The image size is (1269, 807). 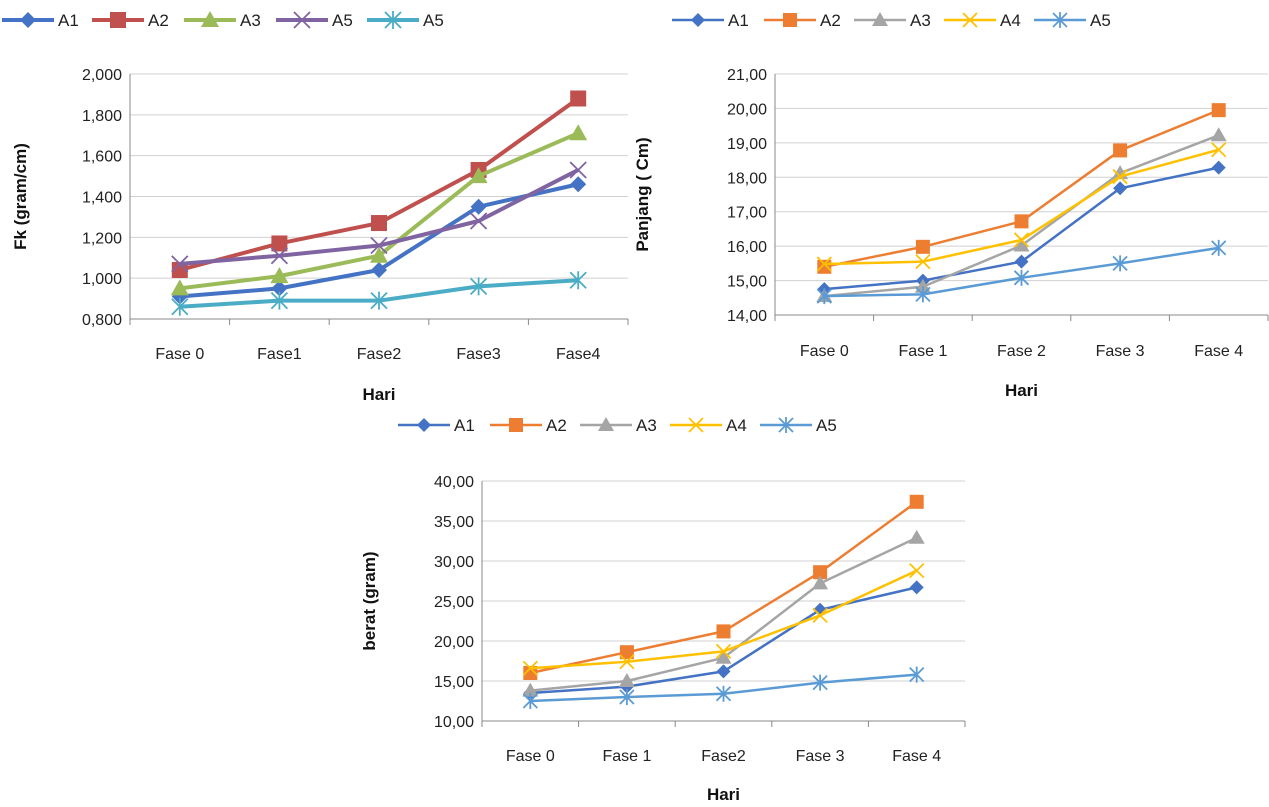 I want to click on x-axis-title: Hari, so click(x=723, y=794).